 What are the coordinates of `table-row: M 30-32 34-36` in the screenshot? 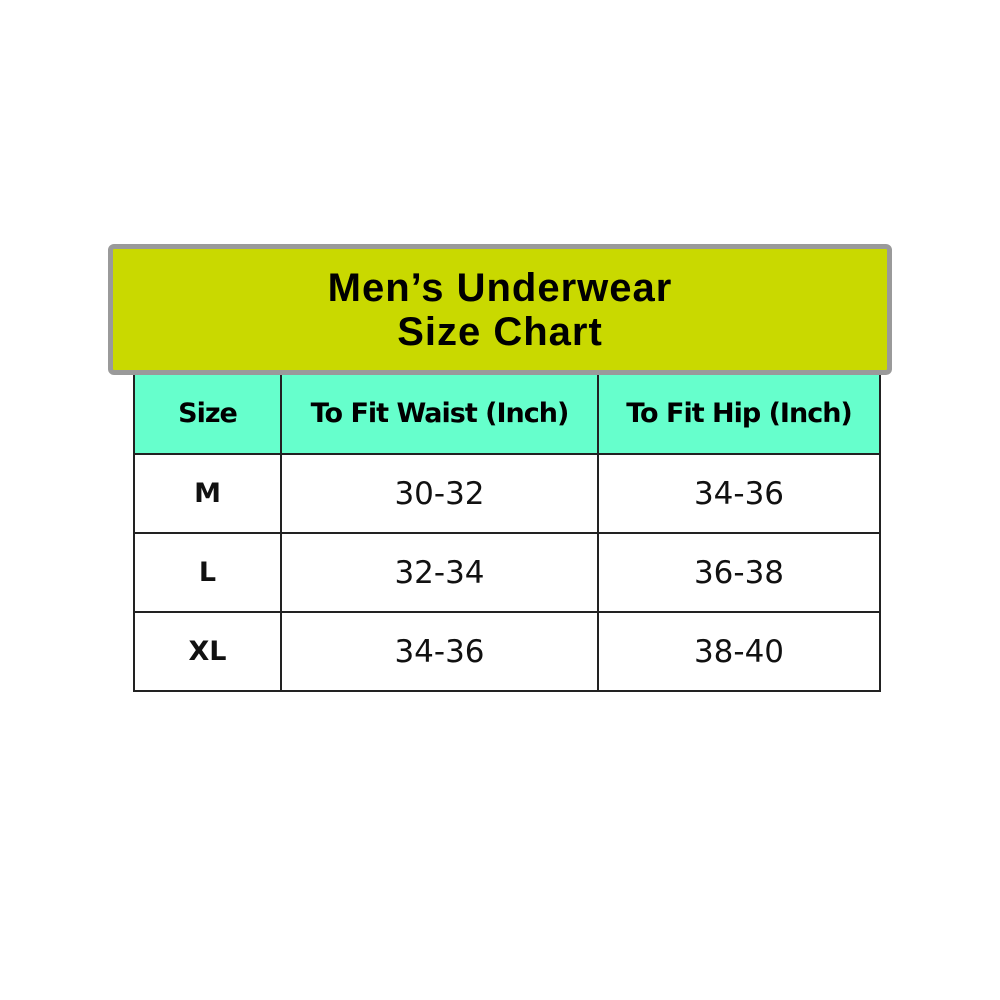 It's located at (507, 493).